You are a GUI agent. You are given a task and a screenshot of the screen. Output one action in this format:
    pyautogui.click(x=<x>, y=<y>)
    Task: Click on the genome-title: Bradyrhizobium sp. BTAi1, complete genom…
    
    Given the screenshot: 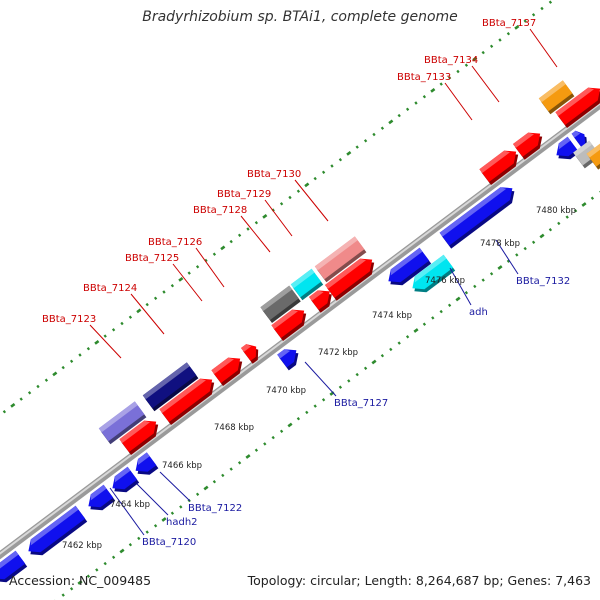 What is the action you would take?
    pyautogui.click(x=300, y=17)
    